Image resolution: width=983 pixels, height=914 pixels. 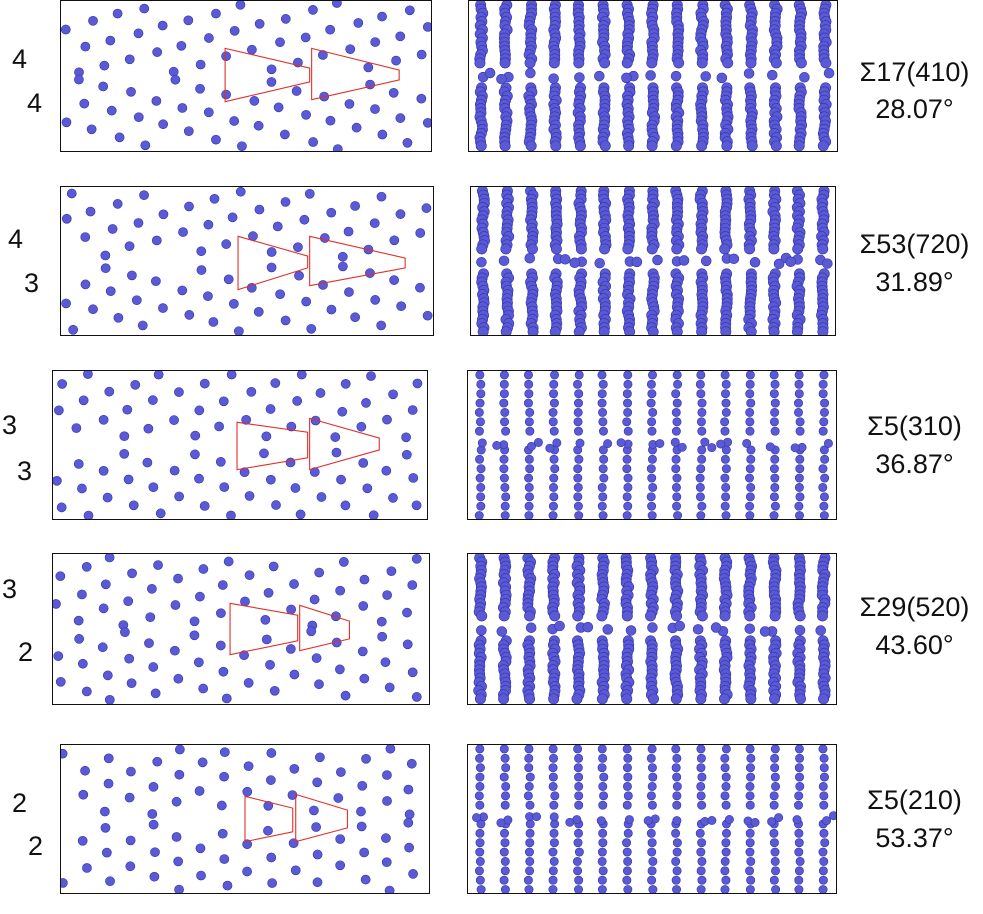 I want to click on top-index: 4, so click(x=16, y=239).